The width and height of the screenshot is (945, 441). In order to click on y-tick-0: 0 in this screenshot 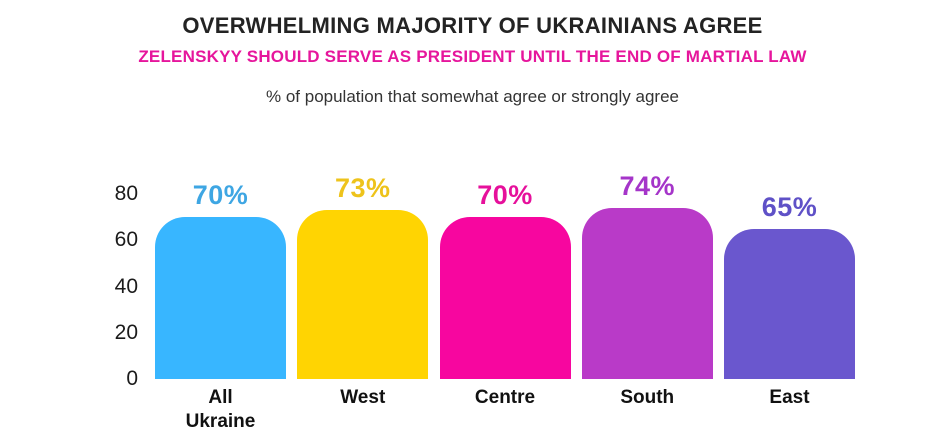, I will do `click(132, 378)`.